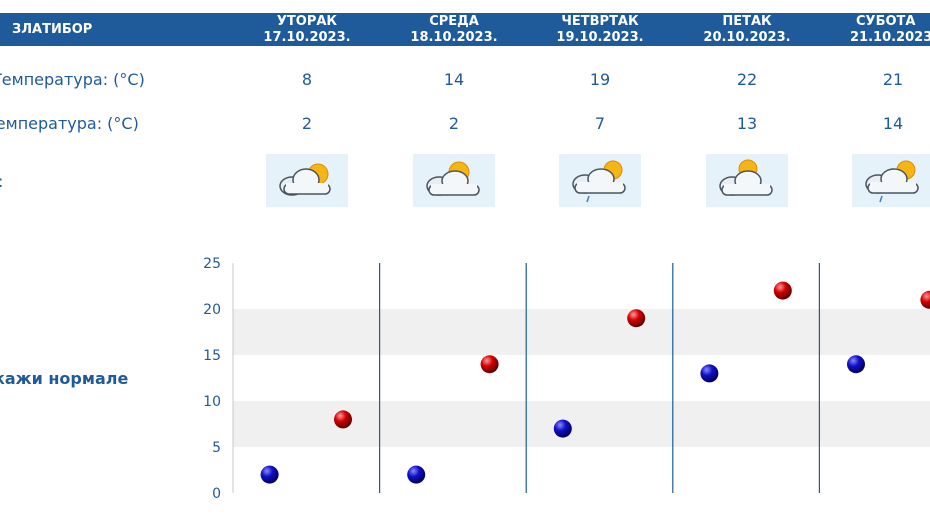 Image resolution: width=930 pixels, height=525 pixels. What do you see at coordinates (747, 37) in the screenshot?
I see `day-date: 20.10.2023.` at bounding box center [747, 37].